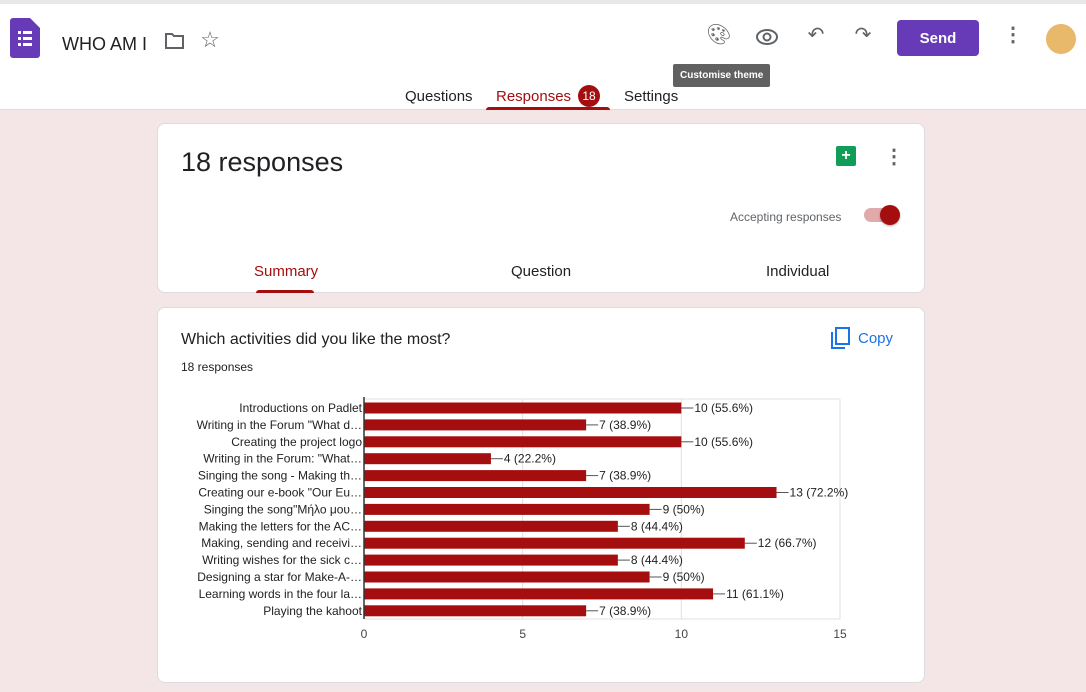 The height and width of the screenshot is (692, 1086). I want to click on tab-responses: Responses, so click(534, 96).